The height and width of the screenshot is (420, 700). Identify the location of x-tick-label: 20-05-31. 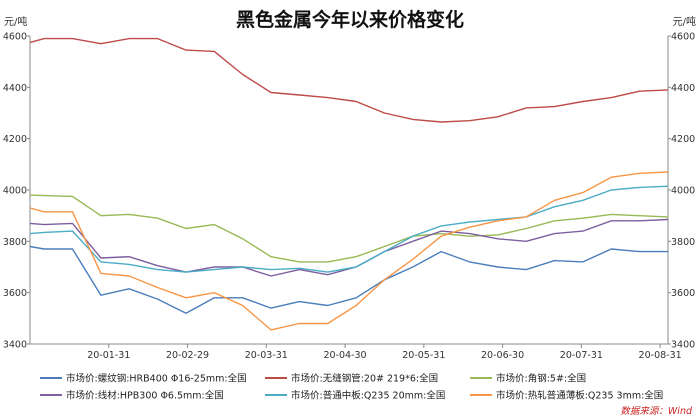
(423, 355).